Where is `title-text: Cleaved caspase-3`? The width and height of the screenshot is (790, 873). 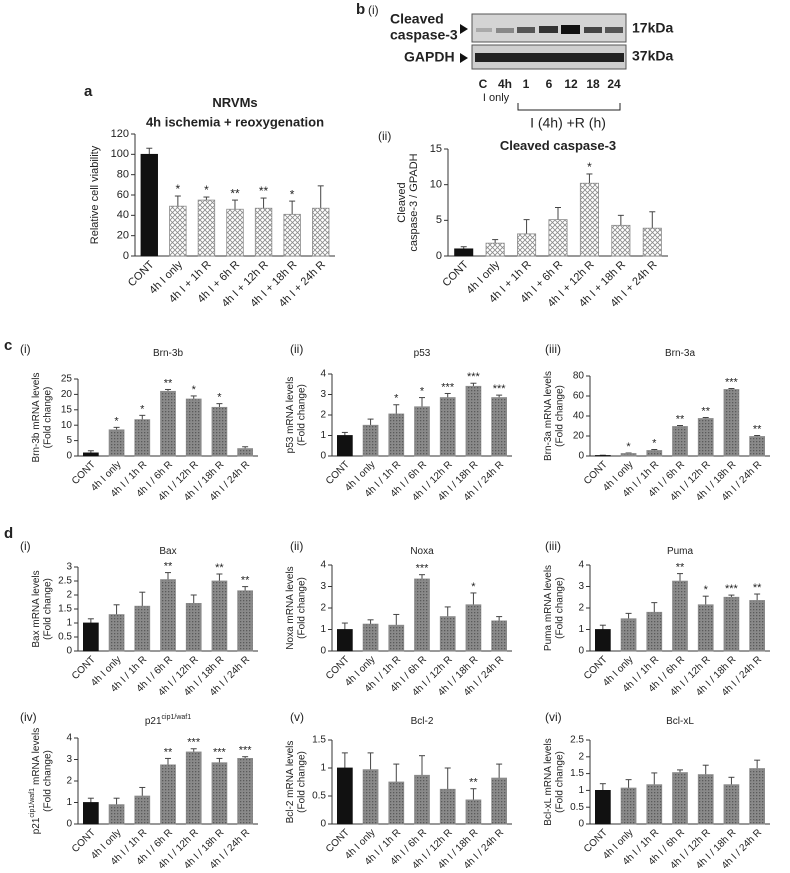
title-text: Cleaved caspase-3 is located at coordinates (558, 145).